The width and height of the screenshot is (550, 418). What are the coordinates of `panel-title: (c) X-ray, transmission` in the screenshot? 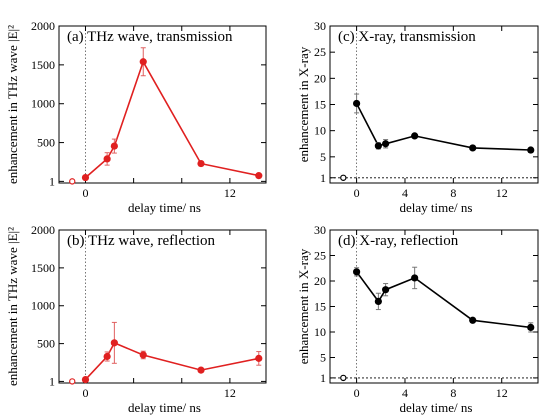 It's located at (407, 37).